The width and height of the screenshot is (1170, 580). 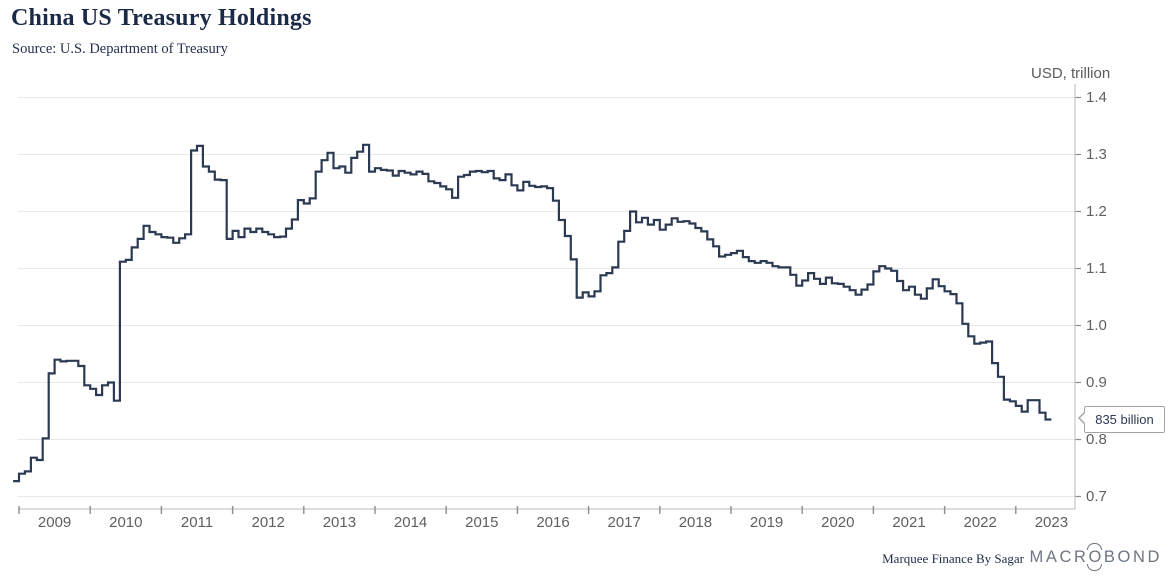 What do you see at coordinates (410, 522) in the screenshot?
I see `x-tick-label: 2014` at bounding box center [410, 522].